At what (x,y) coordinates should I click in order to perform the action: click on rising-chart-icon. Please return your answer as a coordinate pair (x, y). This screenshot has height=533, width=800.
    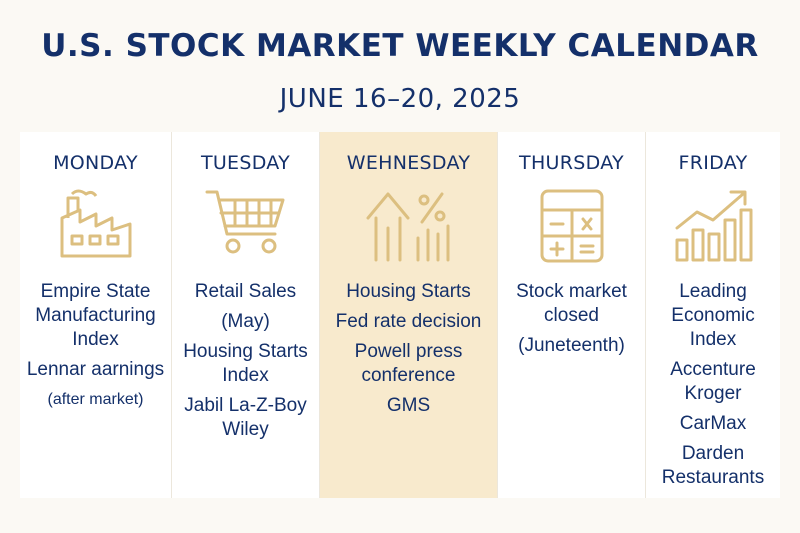
    Looking at the image, I should click on (714, 226).